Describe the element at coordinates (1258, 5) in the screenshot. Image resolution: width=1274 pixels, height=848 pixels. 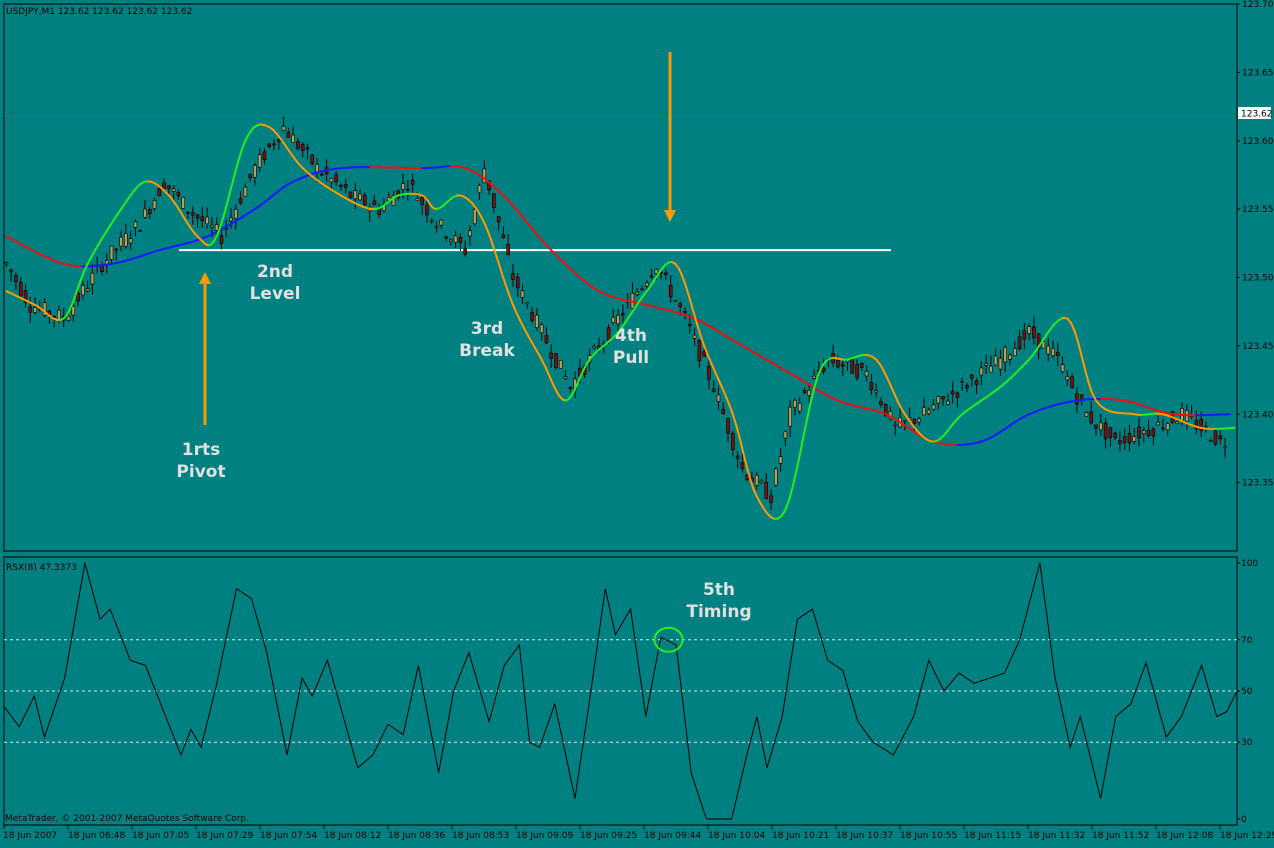
I see `price-tick-label: 123.70` at that location.